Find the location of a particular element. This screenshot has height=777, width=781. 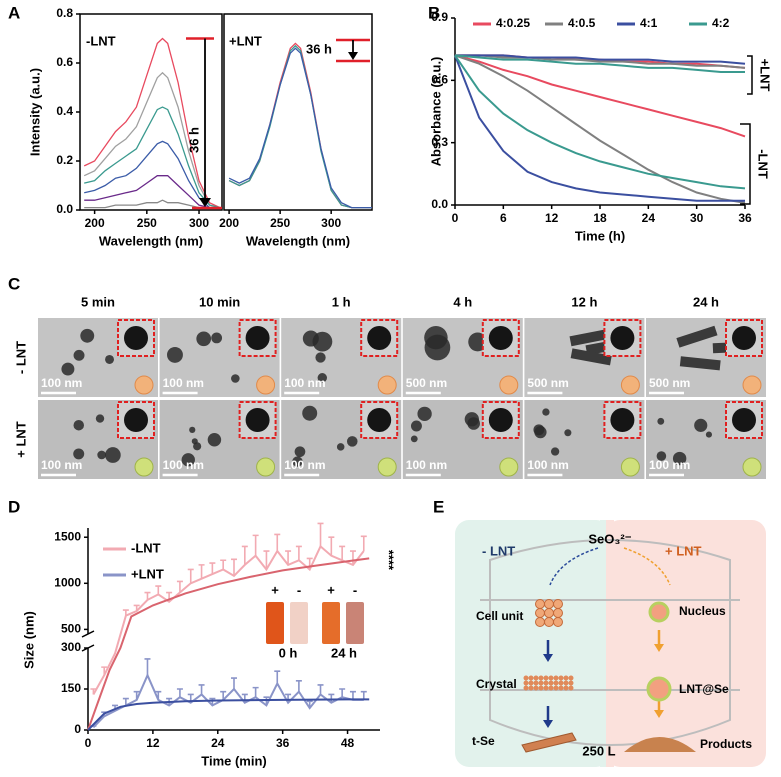

left-title: - LNT is located at coordinates (498, 550).